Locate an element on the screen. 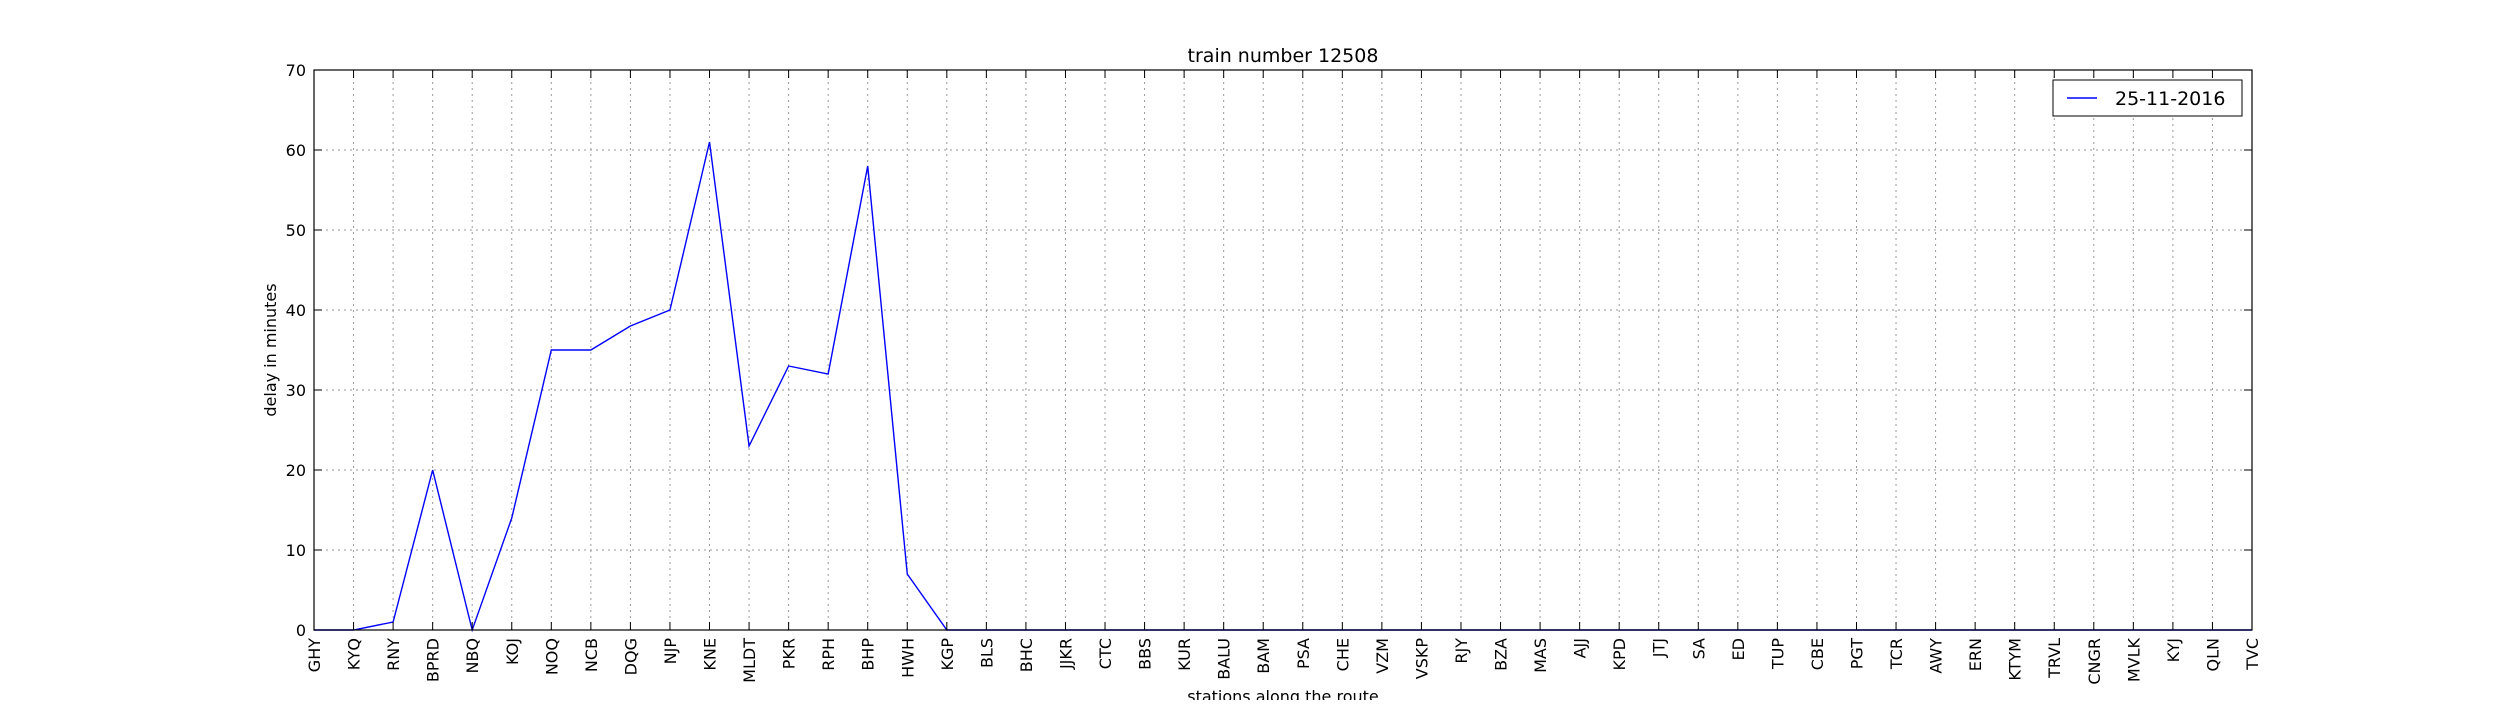 The height and width of the screenshot is (704, 2500). x-tick-label: NCB is located at coordinates (591, 655).